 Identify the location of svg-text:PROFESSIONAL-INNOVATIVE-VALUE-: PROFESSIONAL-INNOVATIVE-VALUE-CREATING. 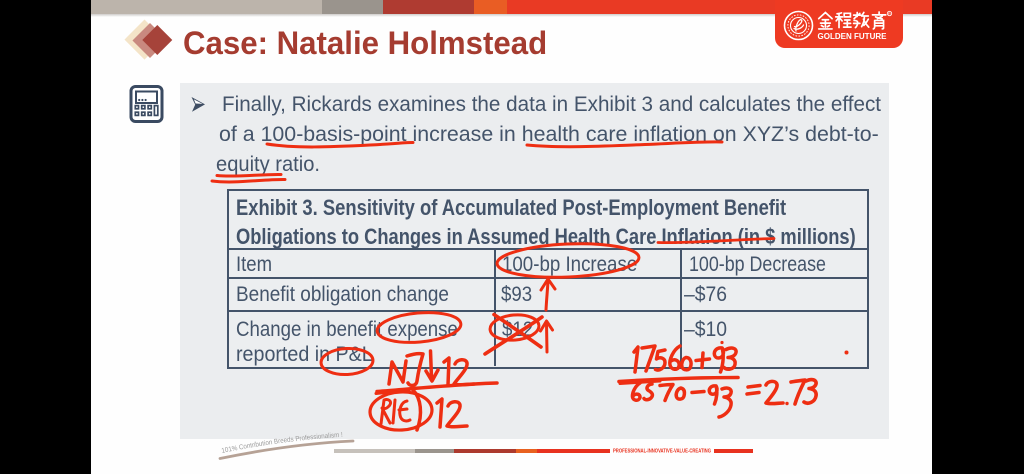
(662, 452).